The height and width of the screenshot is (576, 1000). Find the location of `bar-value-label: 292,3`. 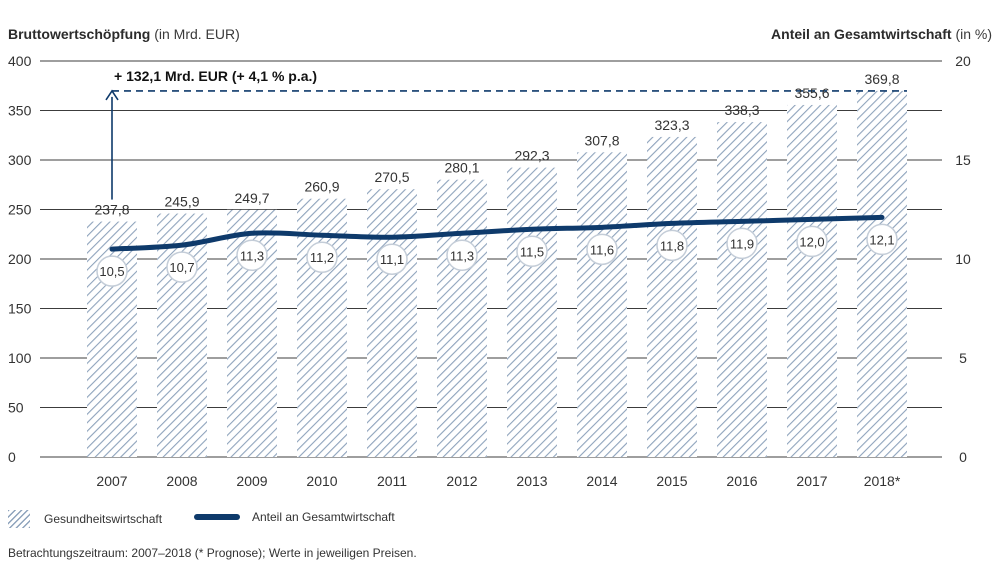

bar-value-label: 292,3 is located at coordinates (531, 156).